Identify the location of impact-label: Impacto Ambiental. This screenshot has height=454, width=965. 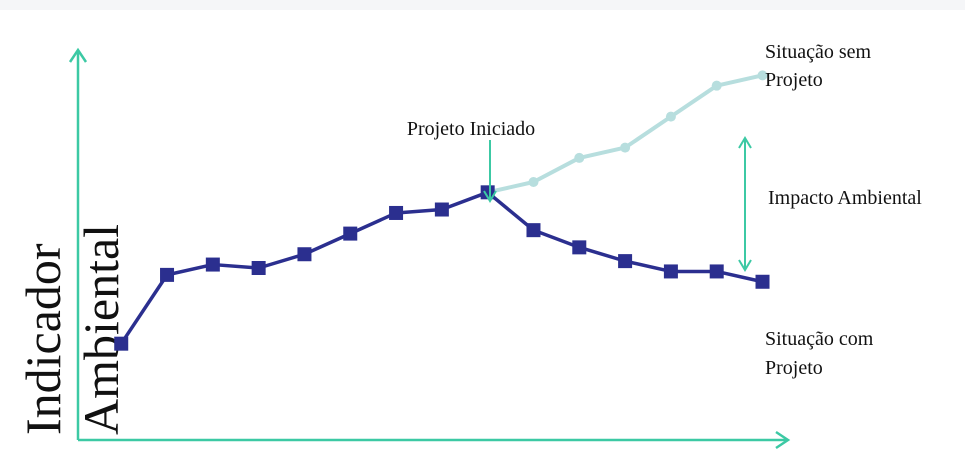
(845, 198).